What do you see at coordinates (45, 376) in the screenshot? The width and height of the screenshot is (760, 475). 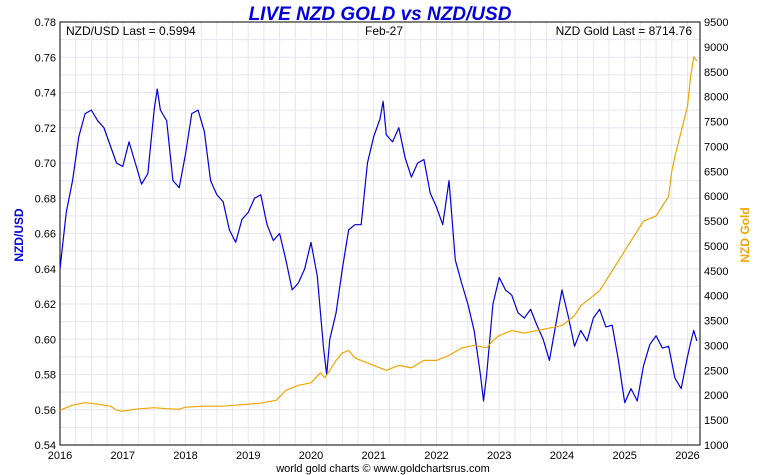 I see `left-tick-label: 0.58` at bounding box center [45, 376].